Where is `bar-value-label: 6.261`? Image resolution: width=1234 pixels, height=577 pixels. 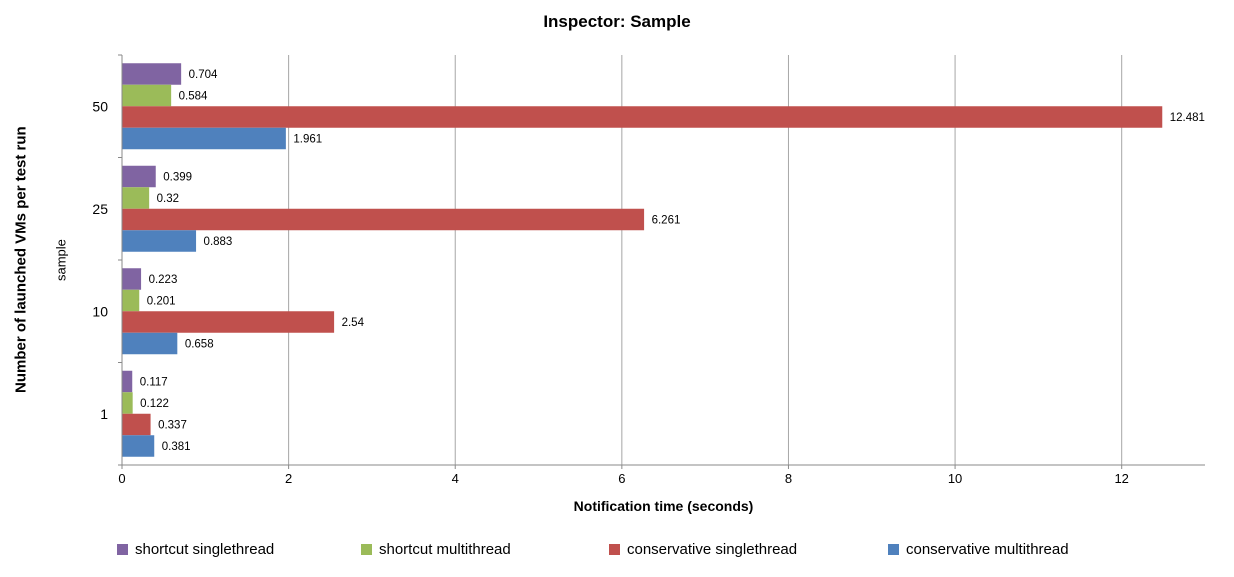
bar-value-label: 6.261 is located at coordinates (666, 221).